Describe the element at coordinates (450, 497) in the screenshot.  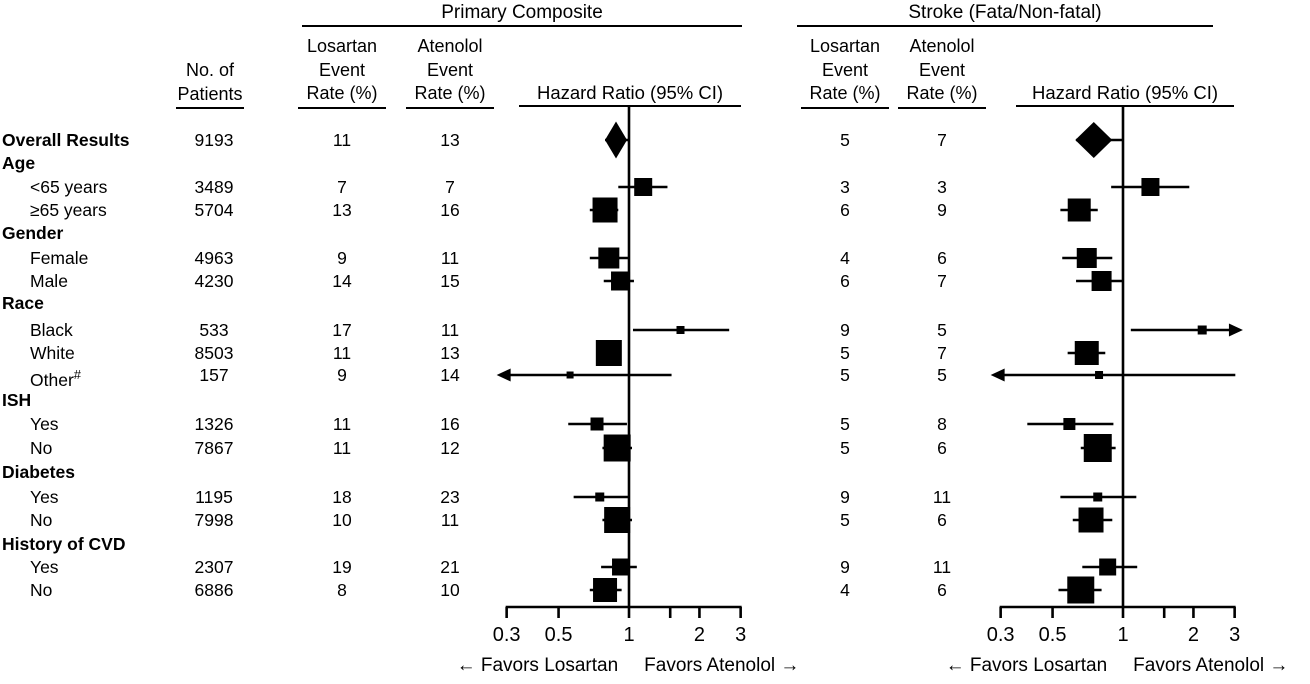
I see `atenolol-rate-pc: 23` at that location.